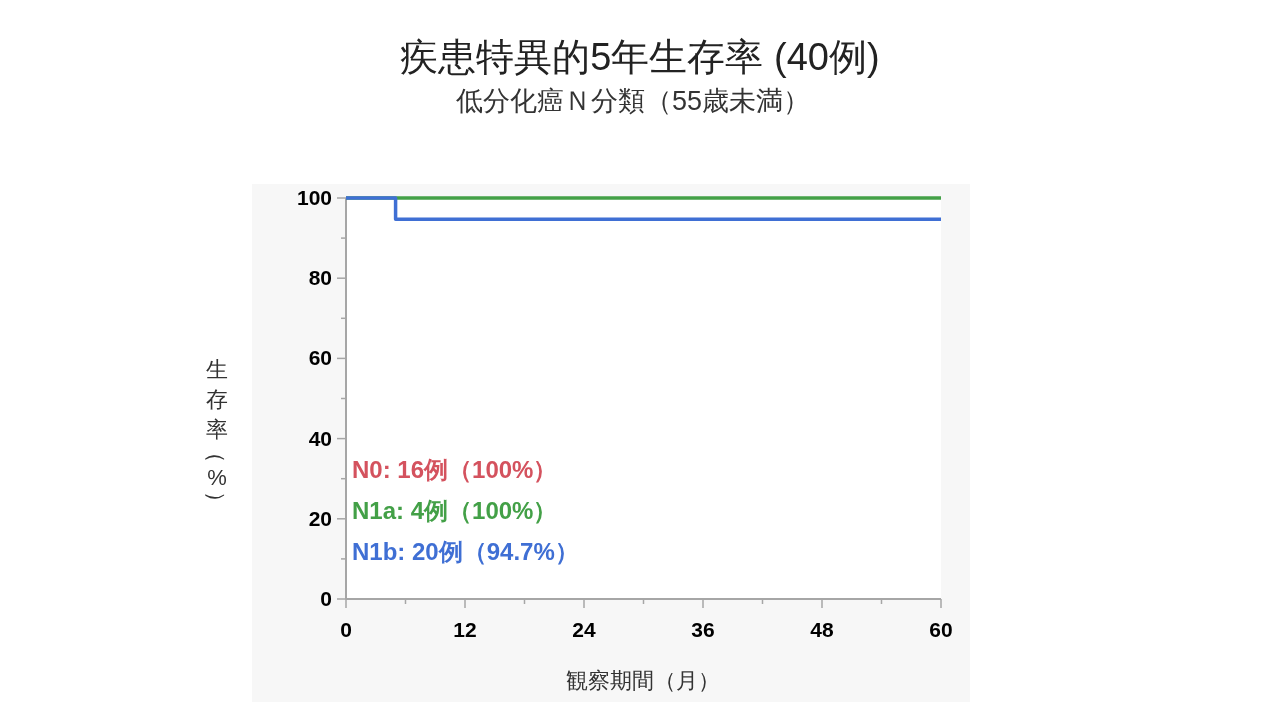 This screenshot has height=720, width=1280. What do you see at coordinates (643, 680) in the screenshot?
I see `x-axis-title: 観察期間（月）` at bounding box center [643, 680].